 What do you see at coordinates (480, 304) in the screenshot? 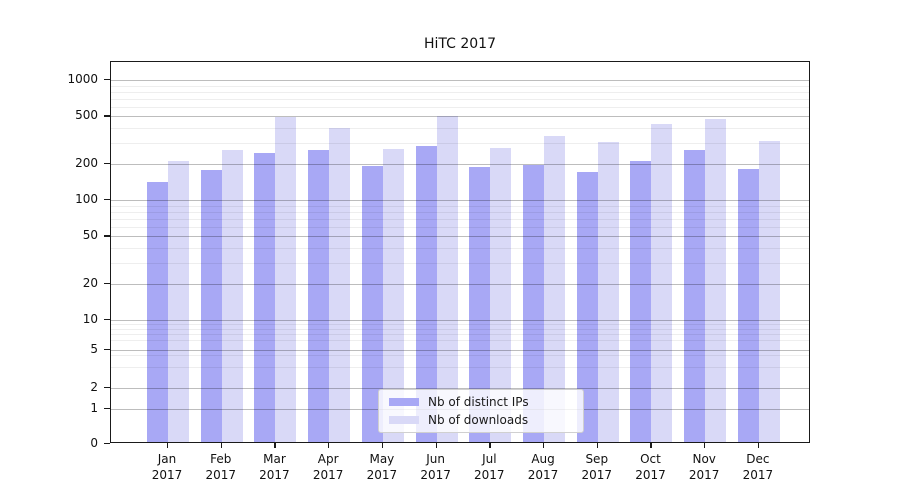
I see `bar-ips-jul` at bounding box center [480, 304].